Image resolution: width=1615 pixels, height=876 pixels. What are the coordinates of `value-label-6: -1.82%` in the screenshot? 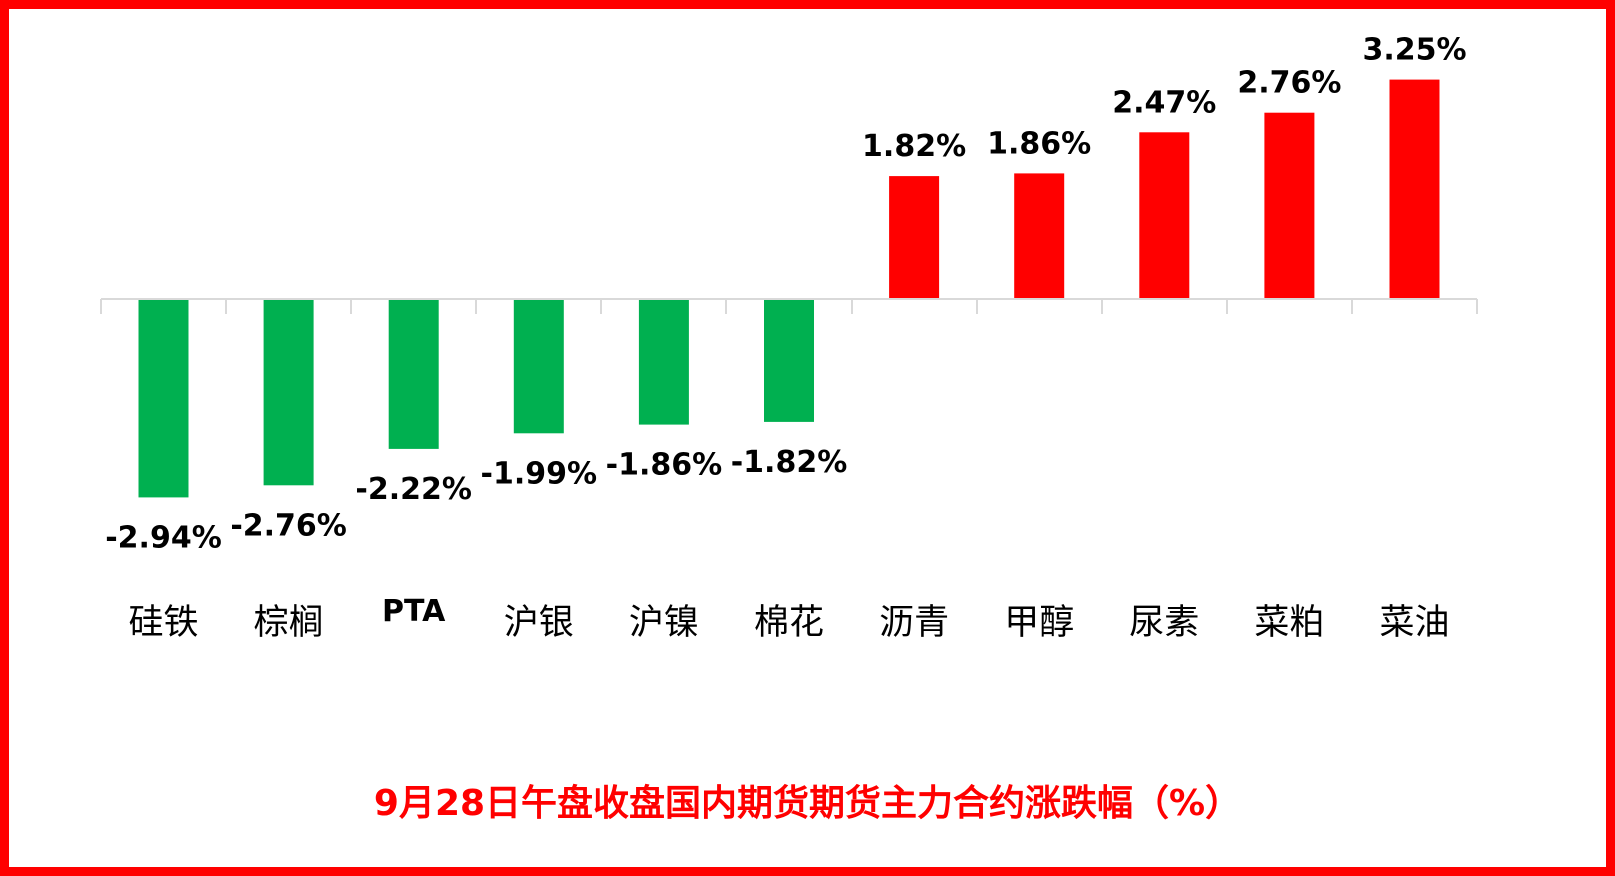 It's located at (789, 462).